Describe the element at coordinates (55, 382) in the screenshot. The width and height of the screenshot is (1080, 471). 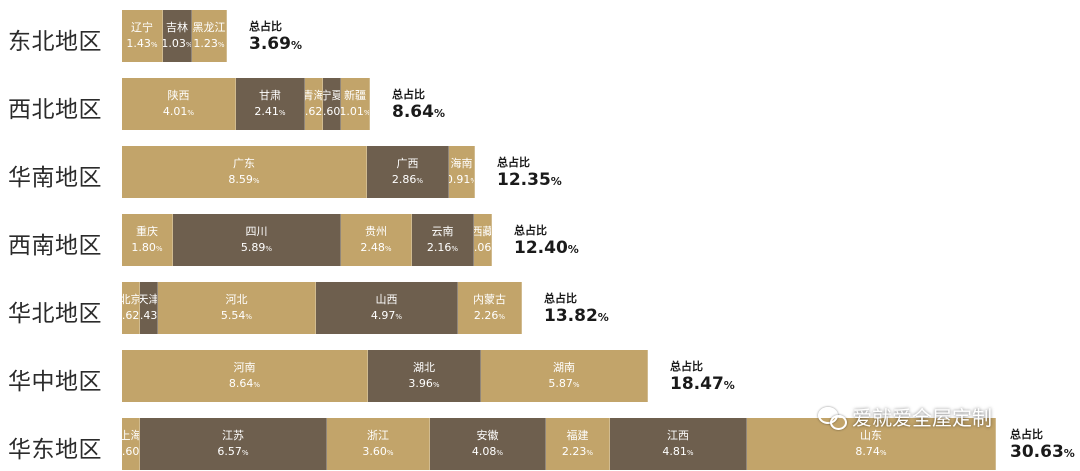
I see `region-label: 华中地区` at that location.